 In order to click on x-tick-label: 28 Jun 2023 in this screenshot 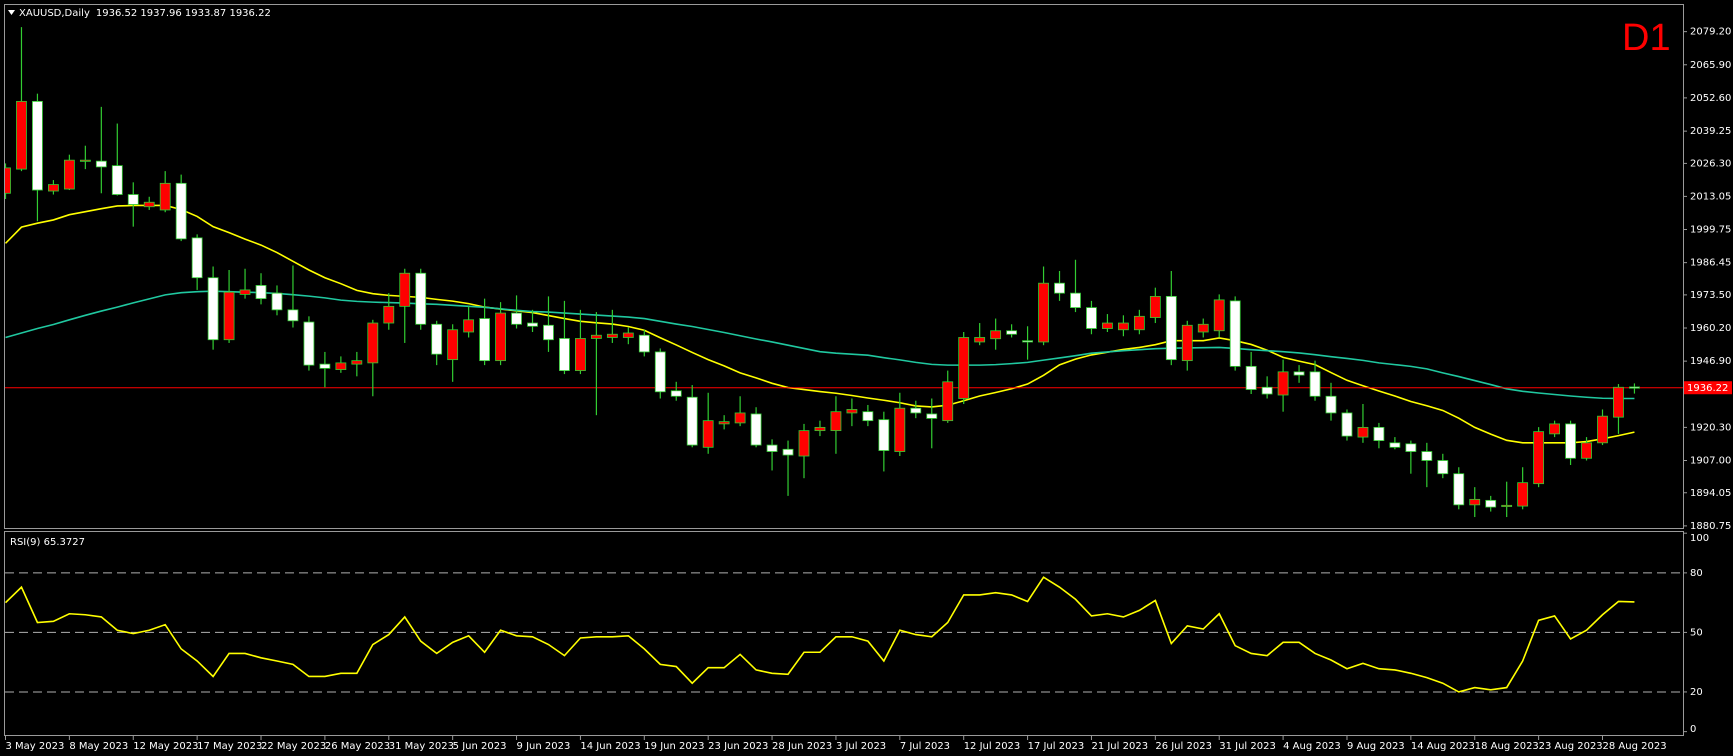, I will do `click(802, 746)`.